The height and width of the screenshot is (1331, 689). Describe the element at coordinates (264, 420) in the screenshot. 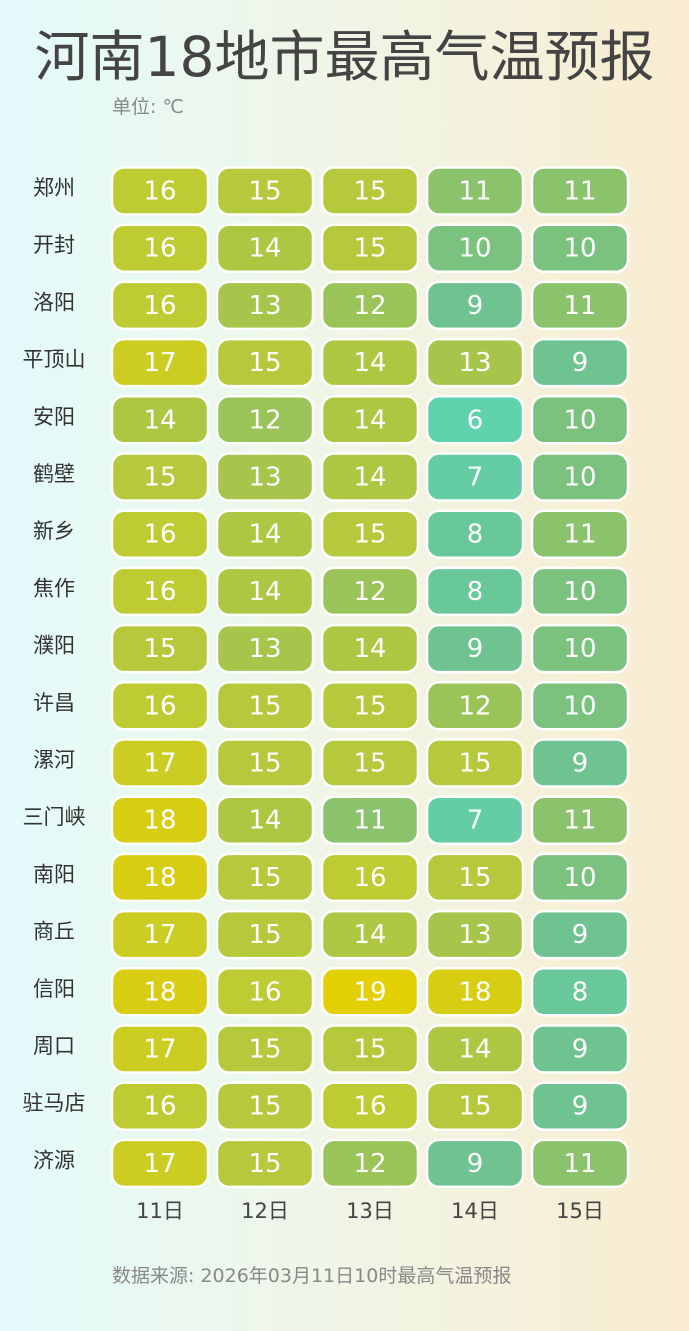

I see `heatmap-cell-value: 12` at that location.